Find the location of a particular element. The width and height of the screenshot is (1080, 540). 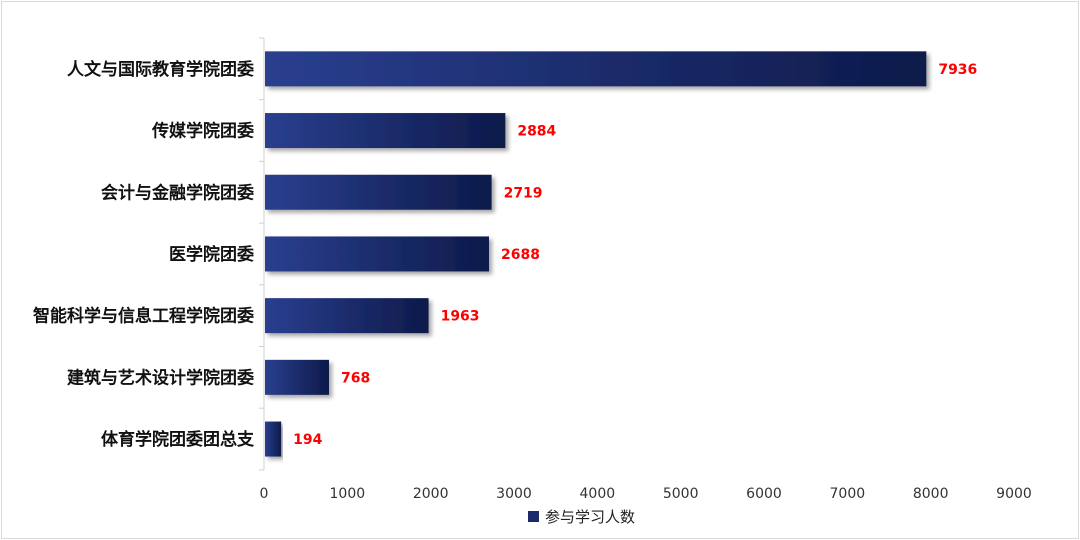

category-label: 体育学院团委团总支 is located at coordinates (178, 439).